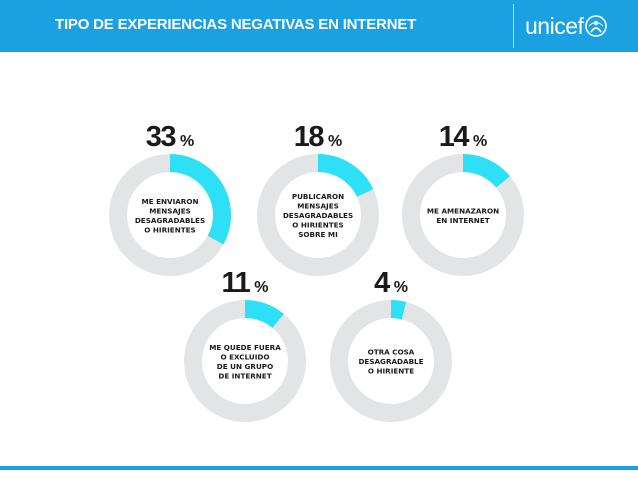 This screenshot has width=638, height=479. I want to click on category-label-line: ME AMENAZARON, so click(463, 210).